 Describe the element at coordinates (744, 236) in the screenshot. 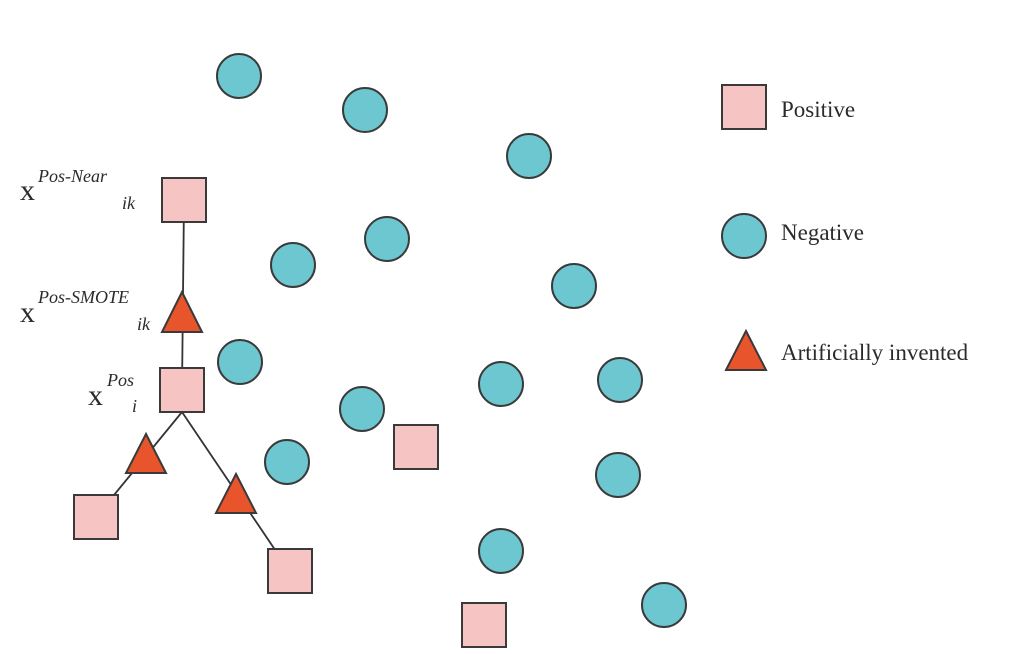

I see `legend-negative-swatch` at that location.